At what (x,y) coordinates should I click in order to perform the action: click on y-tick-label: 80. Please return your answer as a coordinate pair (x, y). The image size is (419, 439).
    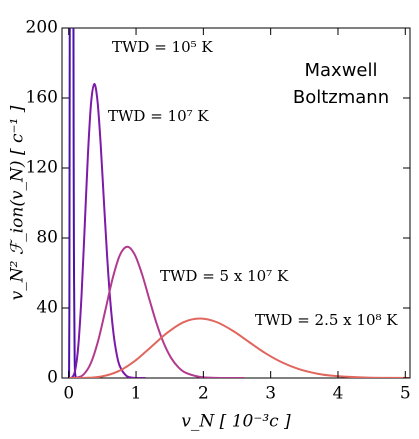
    Looking at the image, I should click on (47, 238).